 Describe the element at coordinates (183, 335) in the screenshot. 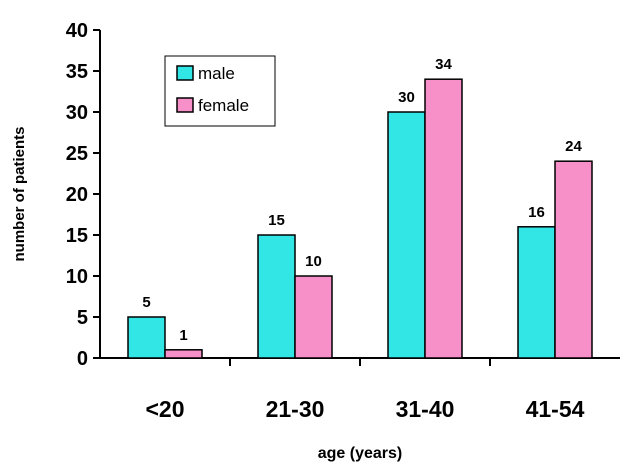

I see `bar-value-label: 1` at that location.